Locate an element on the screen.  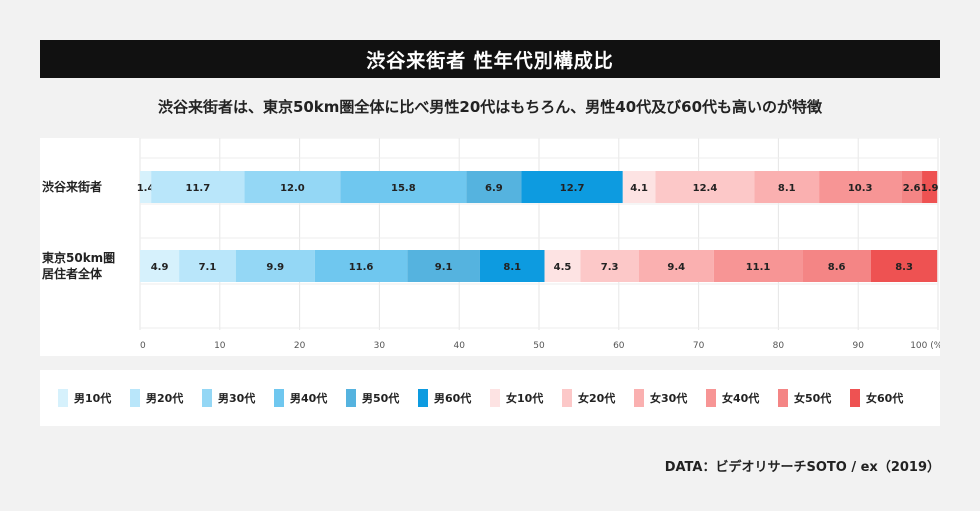
x-tick-label: 0 is located at coordinates (143, 346).